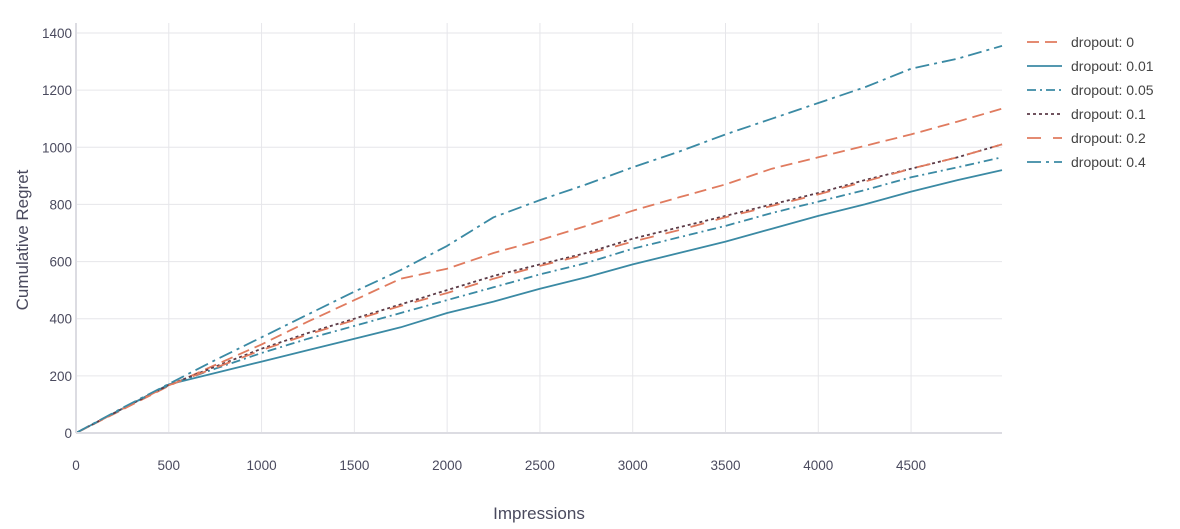 This screenshot has height=529, width=1180. What do you see at coordinates (57, 33) in the screenshot?
I see `y-tick-label: 1400` at bounding box center [57, 33].